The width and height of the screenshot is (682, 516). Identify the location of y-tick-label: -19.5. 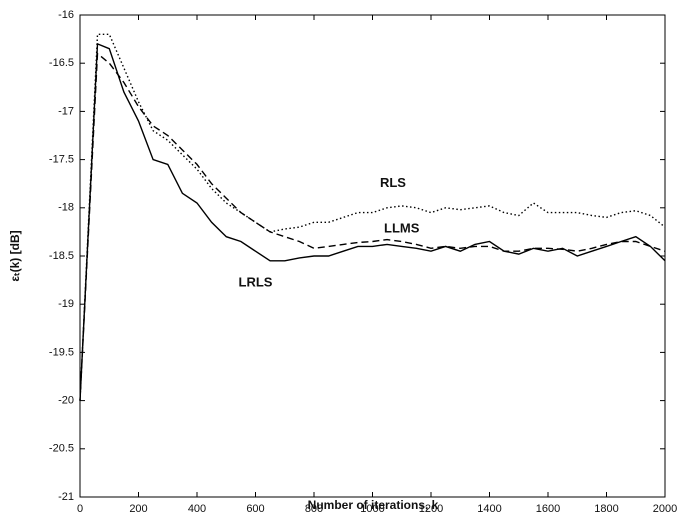
(61, 352).